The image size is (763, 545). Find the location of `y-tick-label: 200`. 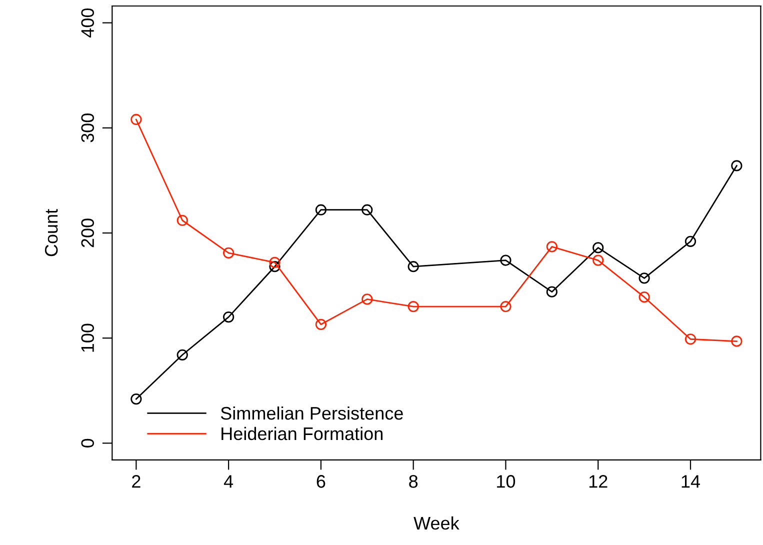

y-tick-label: 200 is located at coordinates (87, 233).